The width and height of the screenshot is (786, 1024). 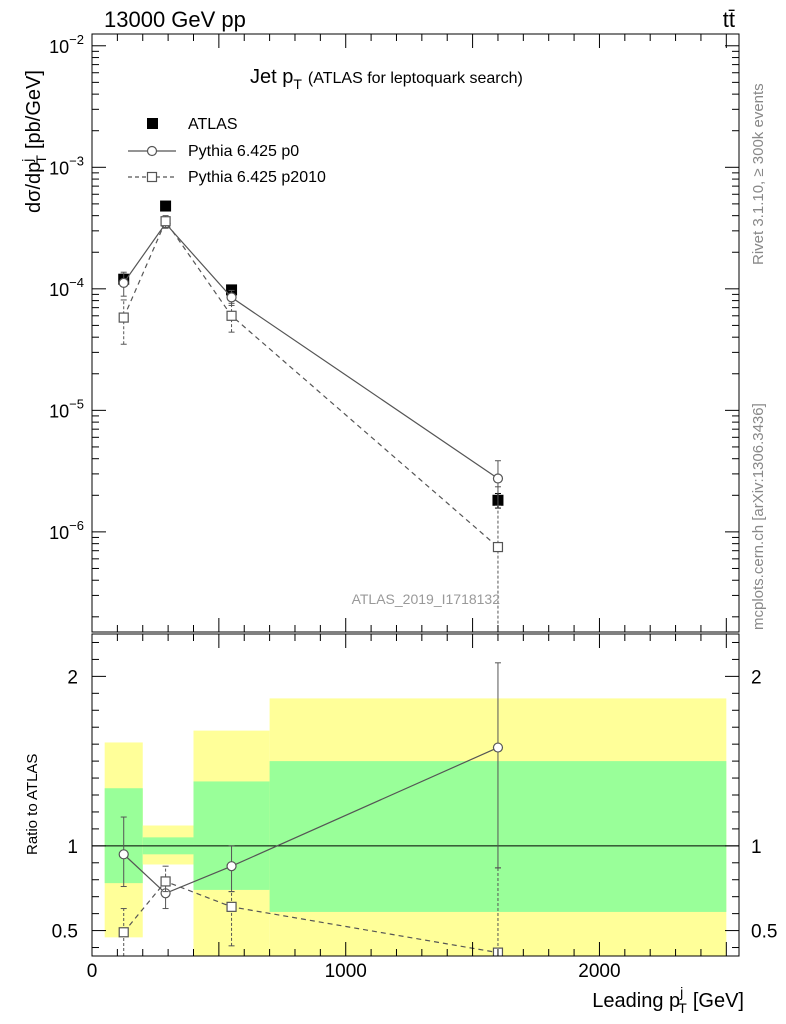 I want to click on energy-label: 13000 GeV pp, so click(x=175, y=19).